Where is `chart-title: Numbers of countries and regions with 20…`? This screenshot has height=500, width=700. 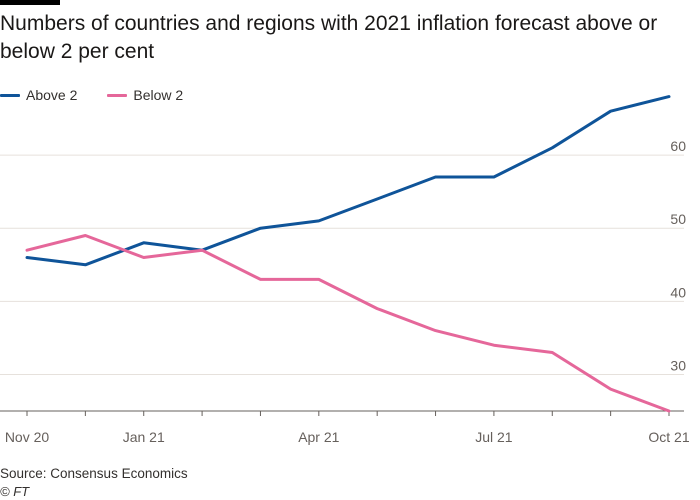 chart-title: Numbers of countries and regions with 20… is located at coordinates (329, 37).